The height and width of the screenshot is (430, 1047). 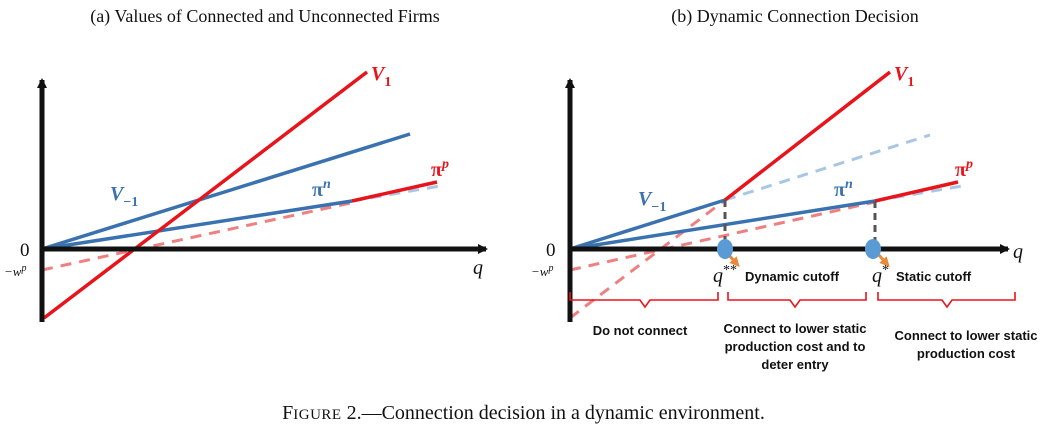 I want to click on region-do-not-connect: Do not connect, so click(x=640, y=330).